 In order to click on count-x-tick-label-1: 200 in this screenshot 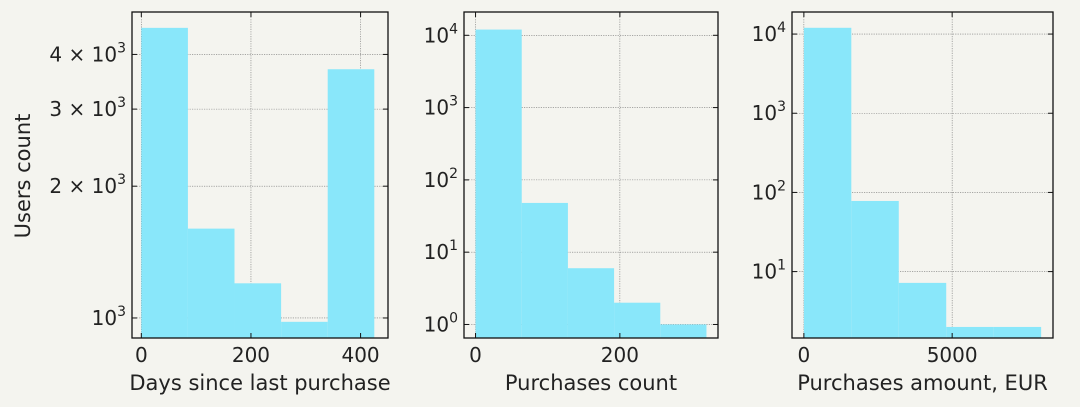, I will do `click(620, 355)`.